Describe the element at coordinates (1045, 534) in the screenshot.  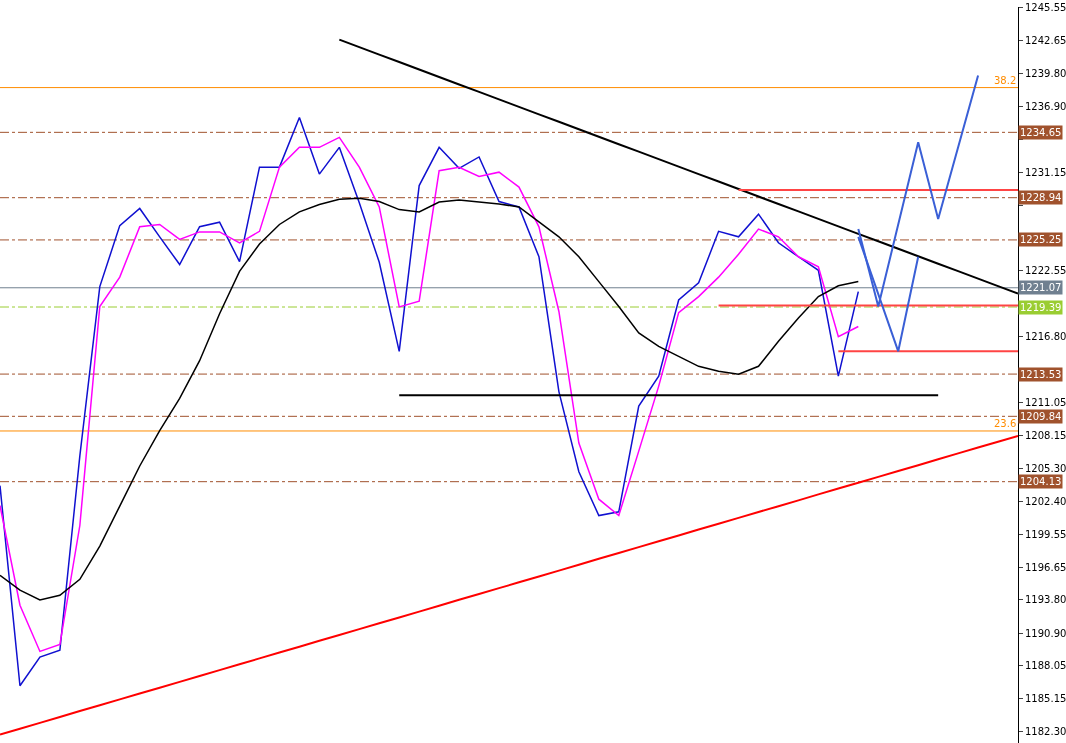
I see `y-tick-label: 1199.55` at that location.